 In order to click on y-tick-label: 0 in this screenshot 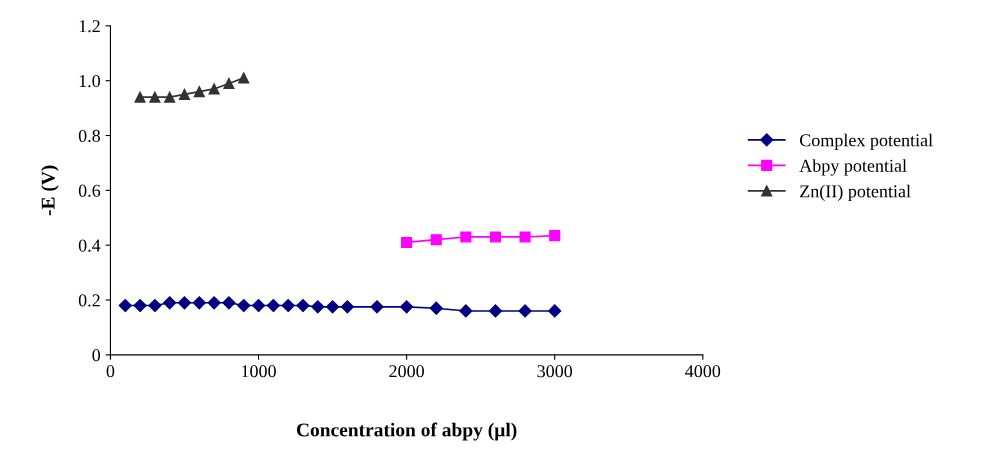, I will do `click(96, 355)`.